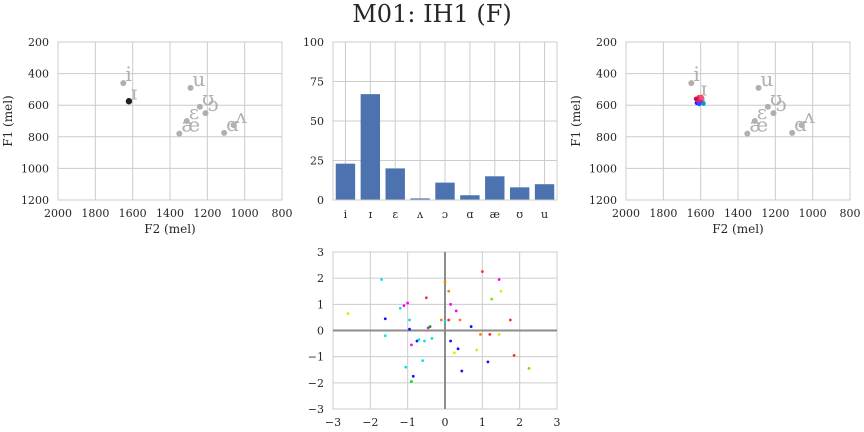  Describe the element at coordinates (557, 422) in the screenshot. I see `x-tick-label: 3` at that location.